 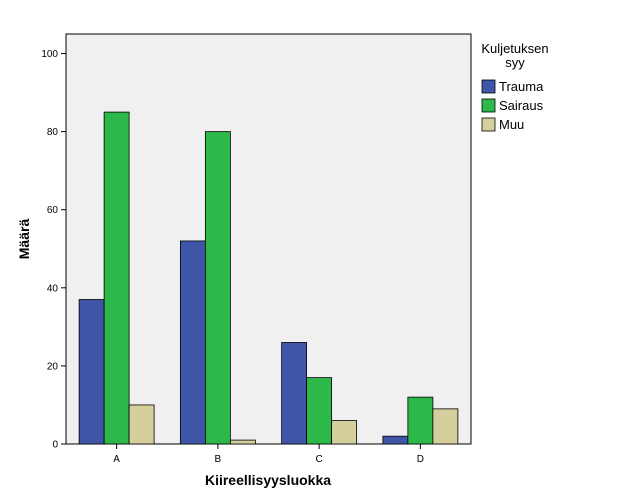 I want to click on y-tick-label: 60, so click(x=53, y=210).